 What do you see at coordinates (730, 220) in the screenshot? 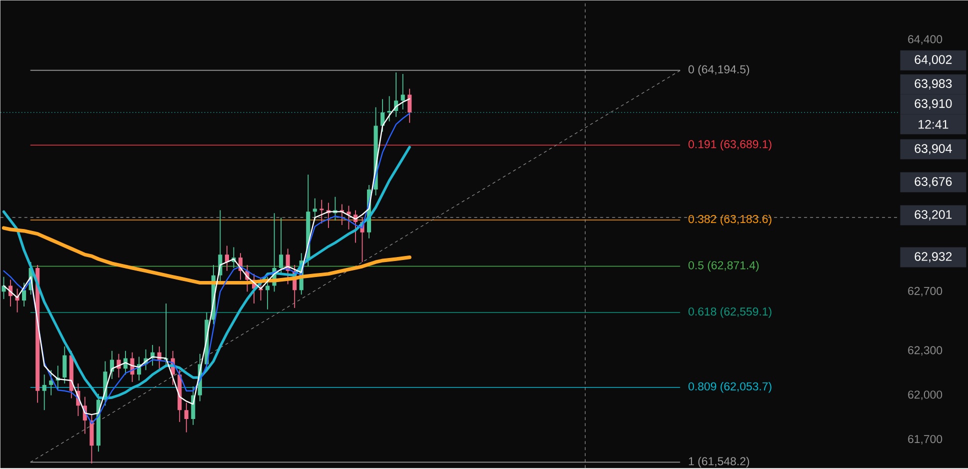
I see `ref-line-label: 0.382 (63,183.6)` at bounding box center [730, 220].